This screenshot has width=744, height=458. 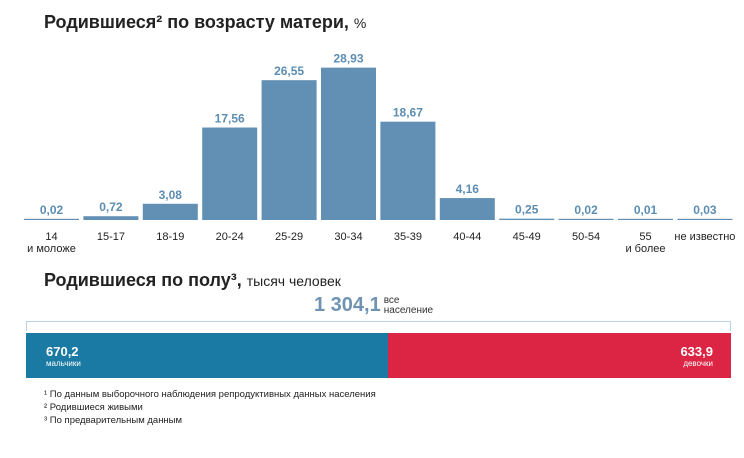 I want to click on chart2-title-text: Родившиеся по полу³,, so click(x=143, y=280).